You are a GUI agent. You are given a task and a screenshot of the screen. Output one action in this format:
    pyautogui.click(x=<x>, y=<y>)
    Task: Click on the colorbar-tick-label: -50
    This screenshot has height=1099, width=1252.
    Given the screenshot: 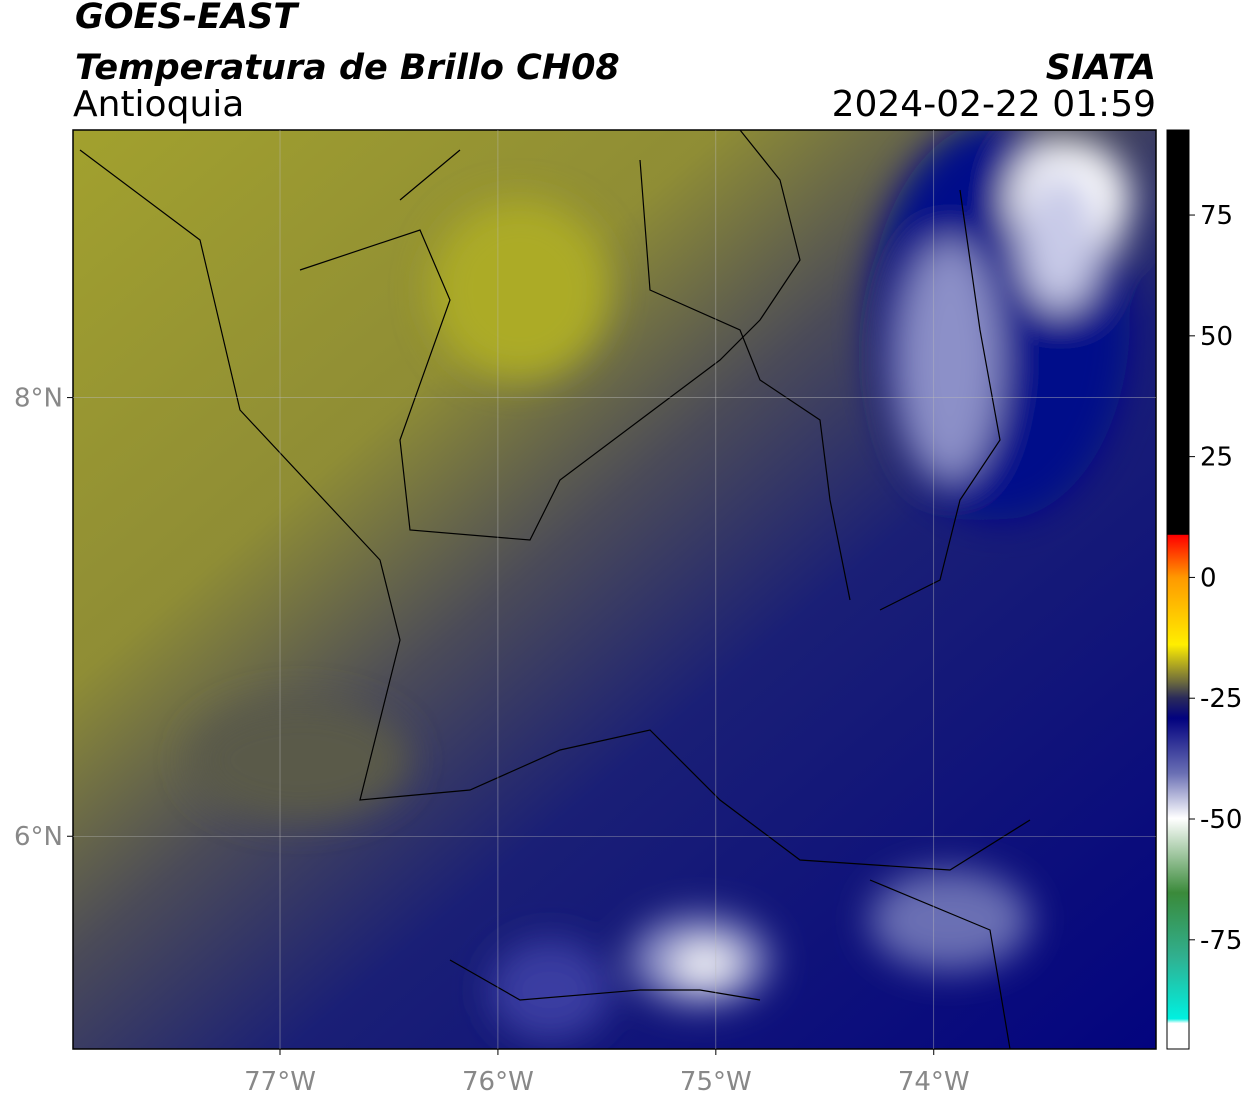 What is the action you would take?
    pyautogui.click(x=1221, y=820)
    